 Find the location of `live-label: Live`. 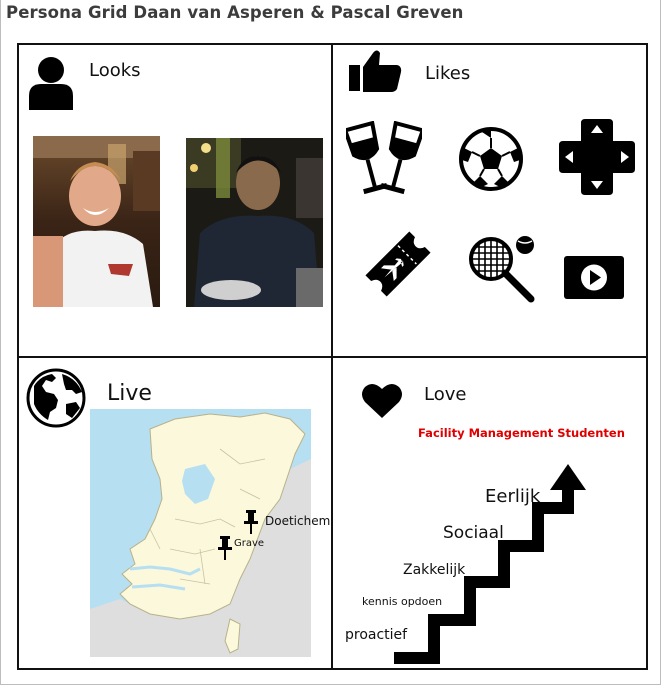

live-label: Live is located at coordinates (129, 393).